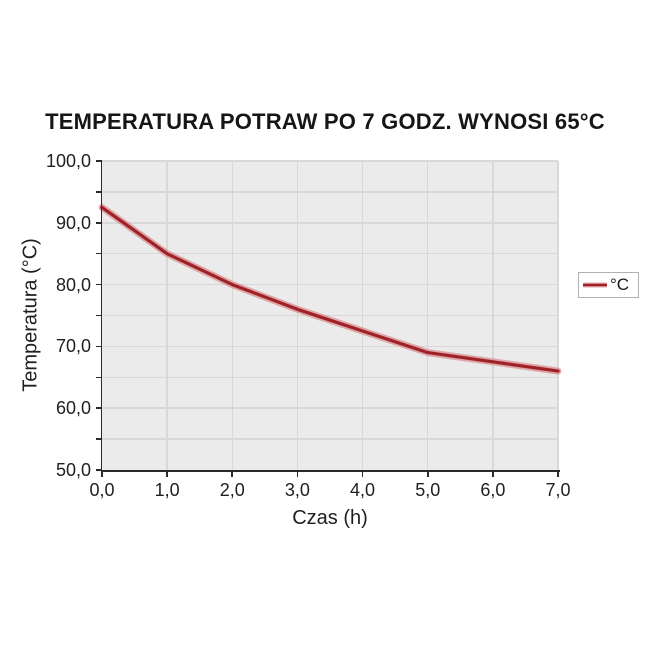  What do you see at coordinates (73, 346) in the screenshot?
I see `y-tick-label: 70,0` at bounding box center [73, 346].